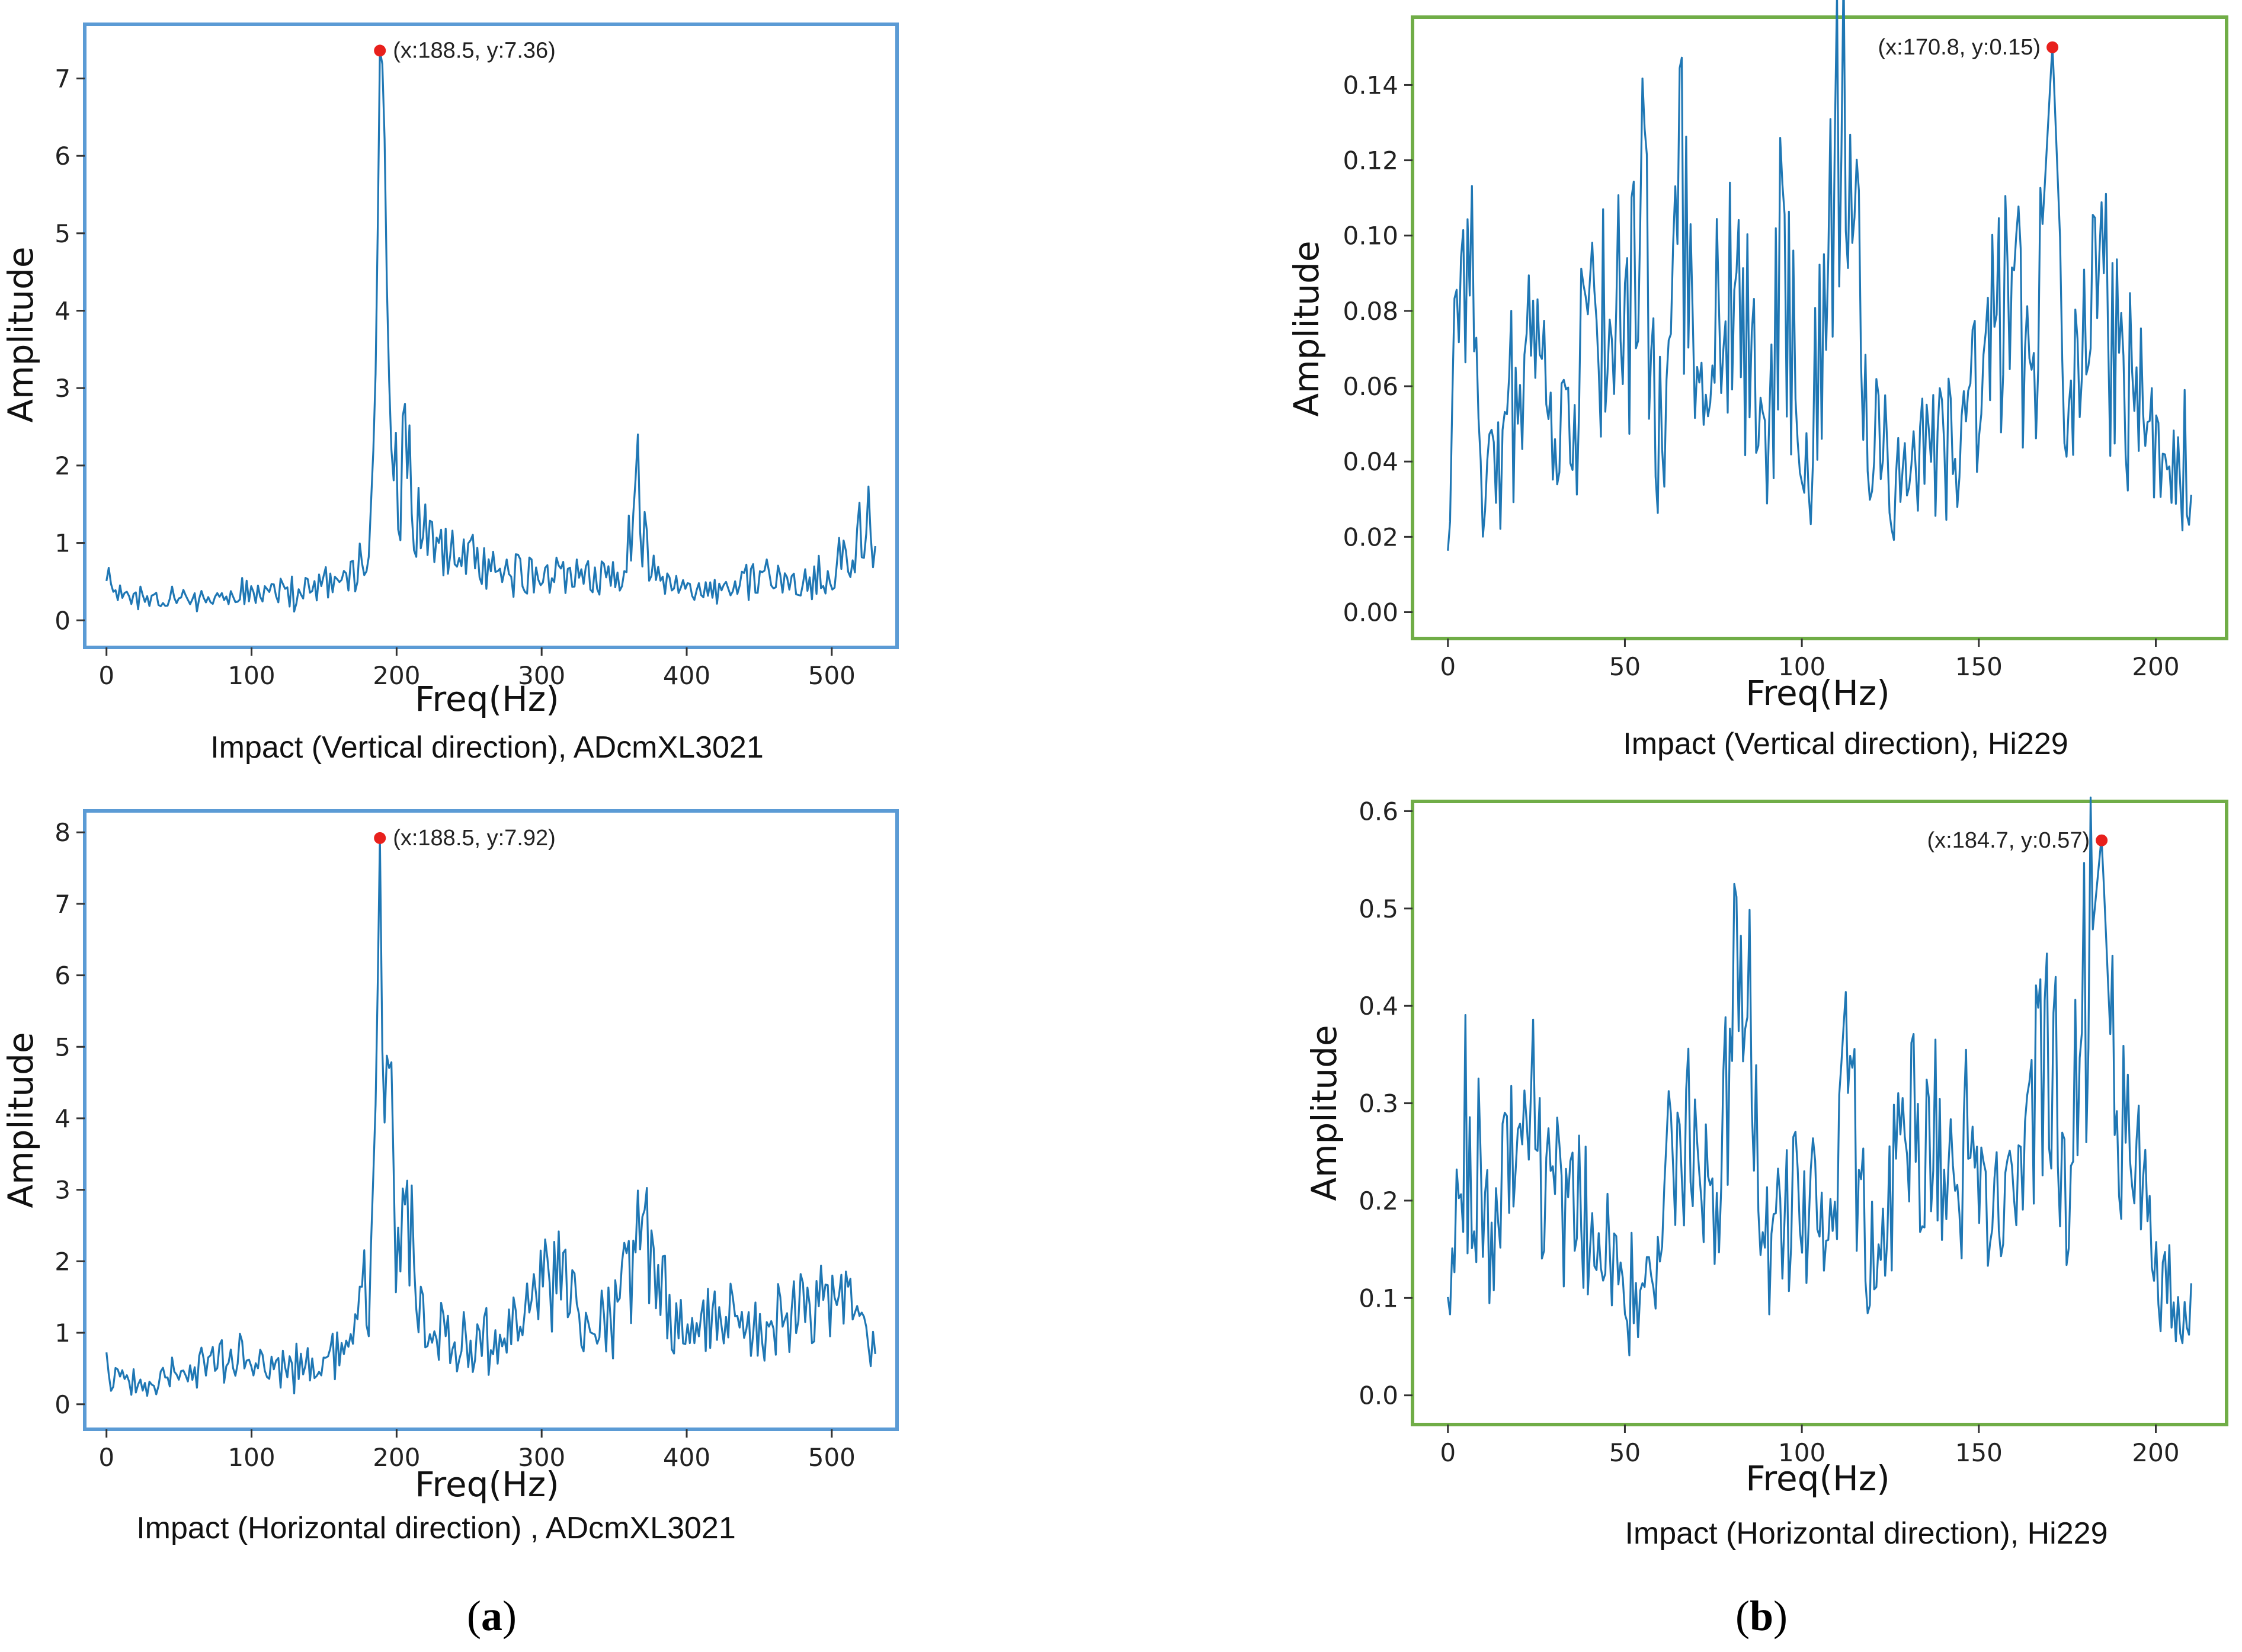  What do you see at coordinates (1371, 236) in the screenshot?
I see `y-tick-label: 0.10` at bounding box center [1371, 236].